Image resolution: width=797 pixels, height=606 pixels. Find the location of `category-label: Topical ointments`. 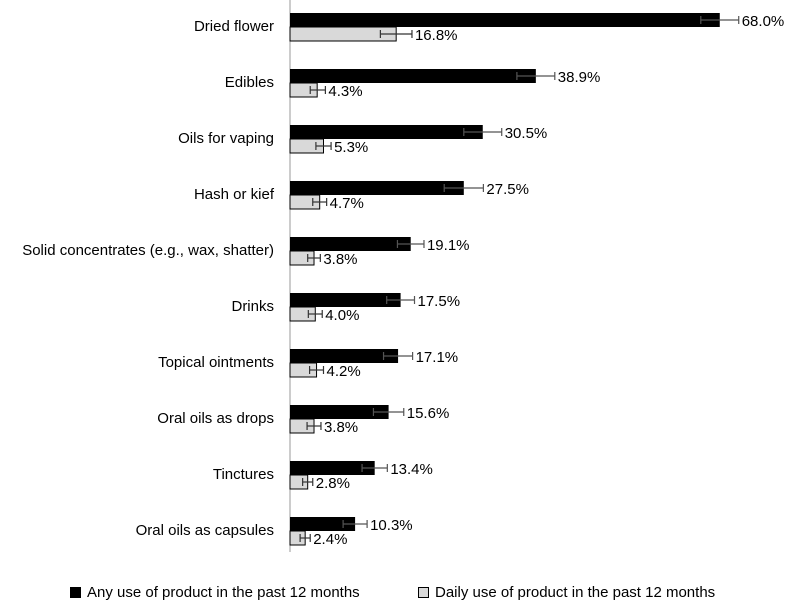

category-label: Topical ointments is located at coordinates (216, 362).